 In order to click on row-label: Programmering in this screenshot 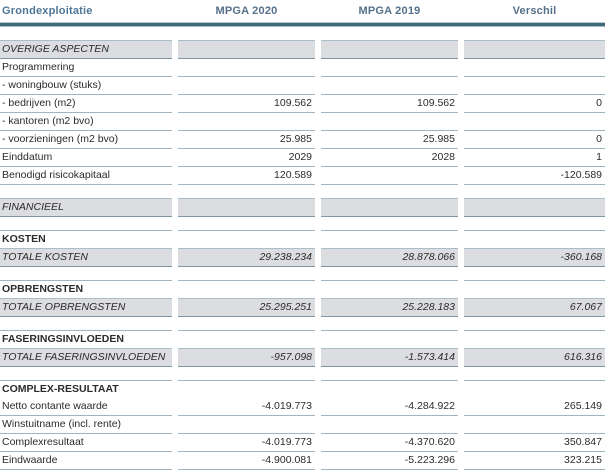, I will do `click(86, 68)`.